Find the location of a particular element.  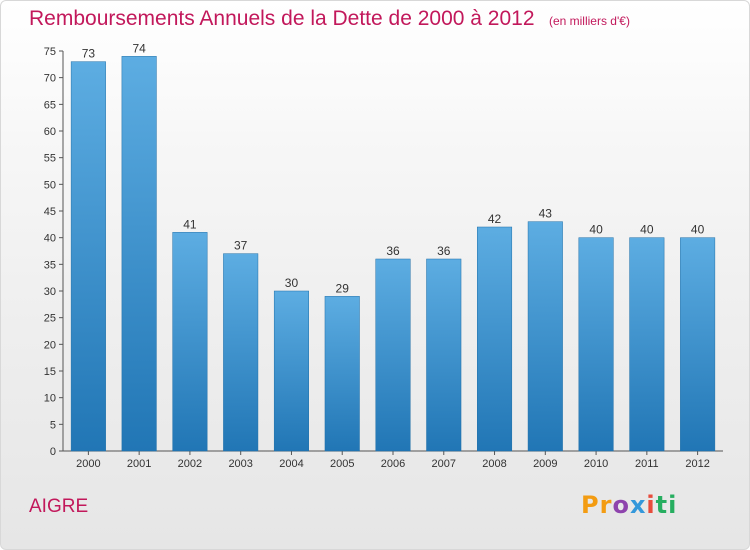

y-tick-label: 10 is located at coordinates (50, 399).